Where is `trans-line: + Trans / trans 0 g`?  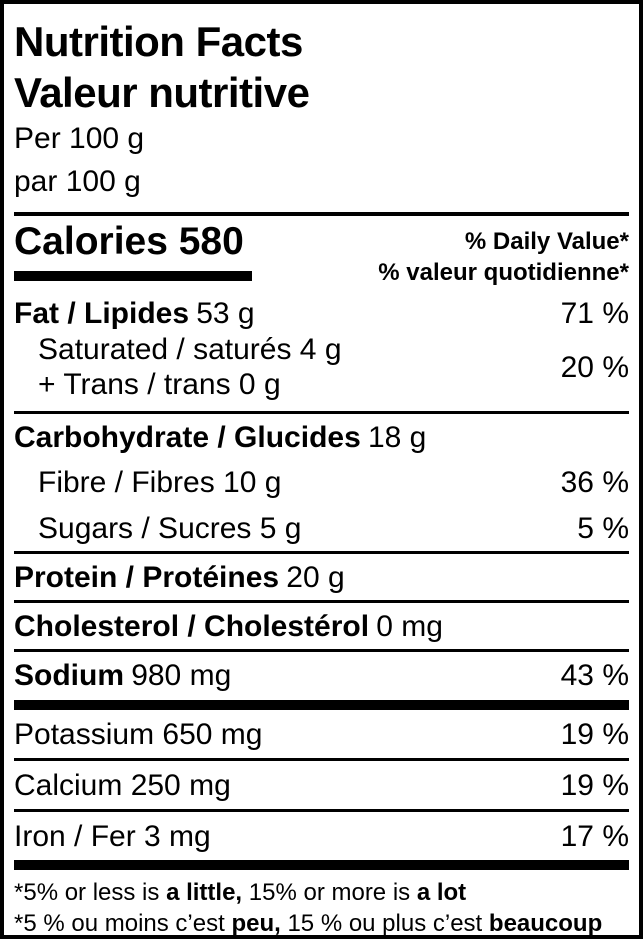
trans-line: + Trans / trans 0 g is located at coordinates (159, 384).